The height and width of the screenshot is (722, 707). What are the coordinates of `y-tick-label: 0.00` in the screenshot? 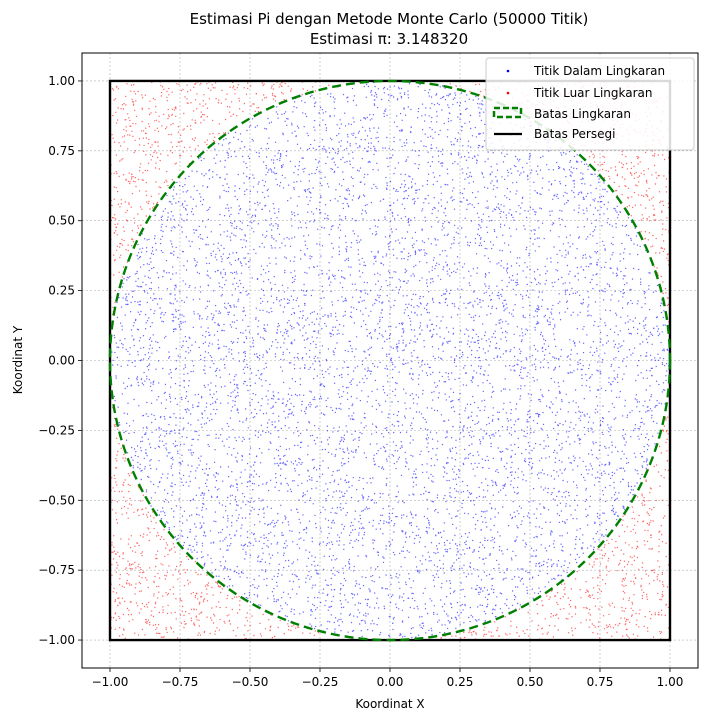 It's located at (61, 361).